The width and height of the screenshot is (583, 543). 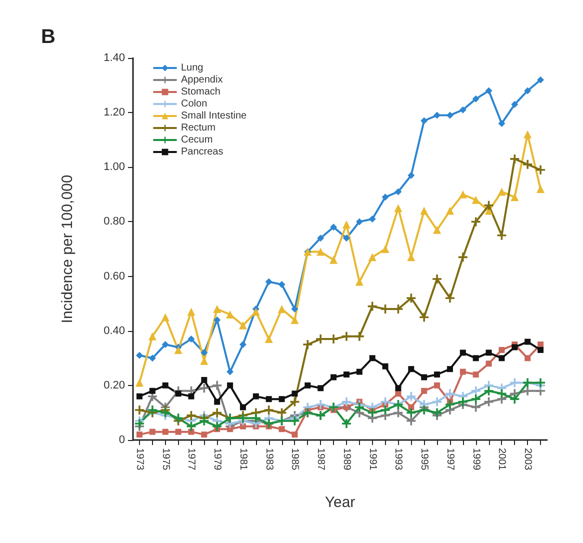 What do you see at coordinates (398, 459) in the screenshot?
I see `x-tick-label: 1993` at bounding box center [398, 459].